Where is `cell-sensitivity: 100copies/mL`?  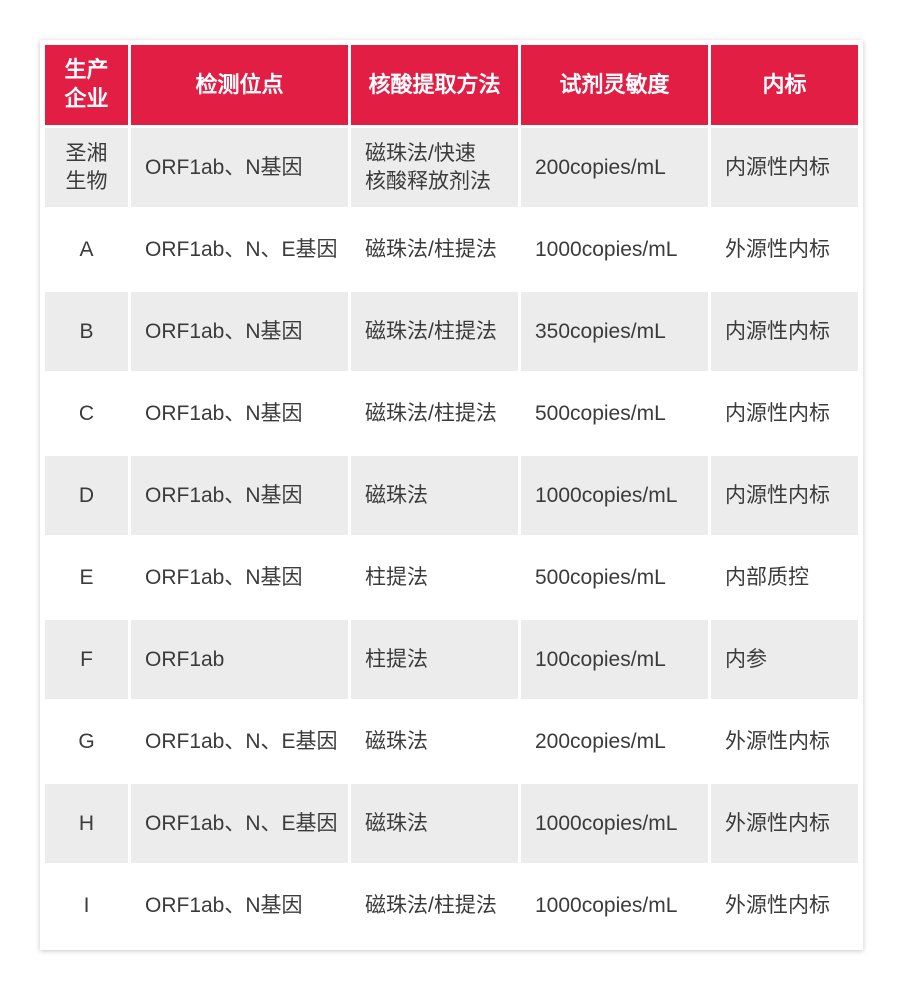
cell-sensitivity: 100copies/mL is located at coordinates (614, 659).